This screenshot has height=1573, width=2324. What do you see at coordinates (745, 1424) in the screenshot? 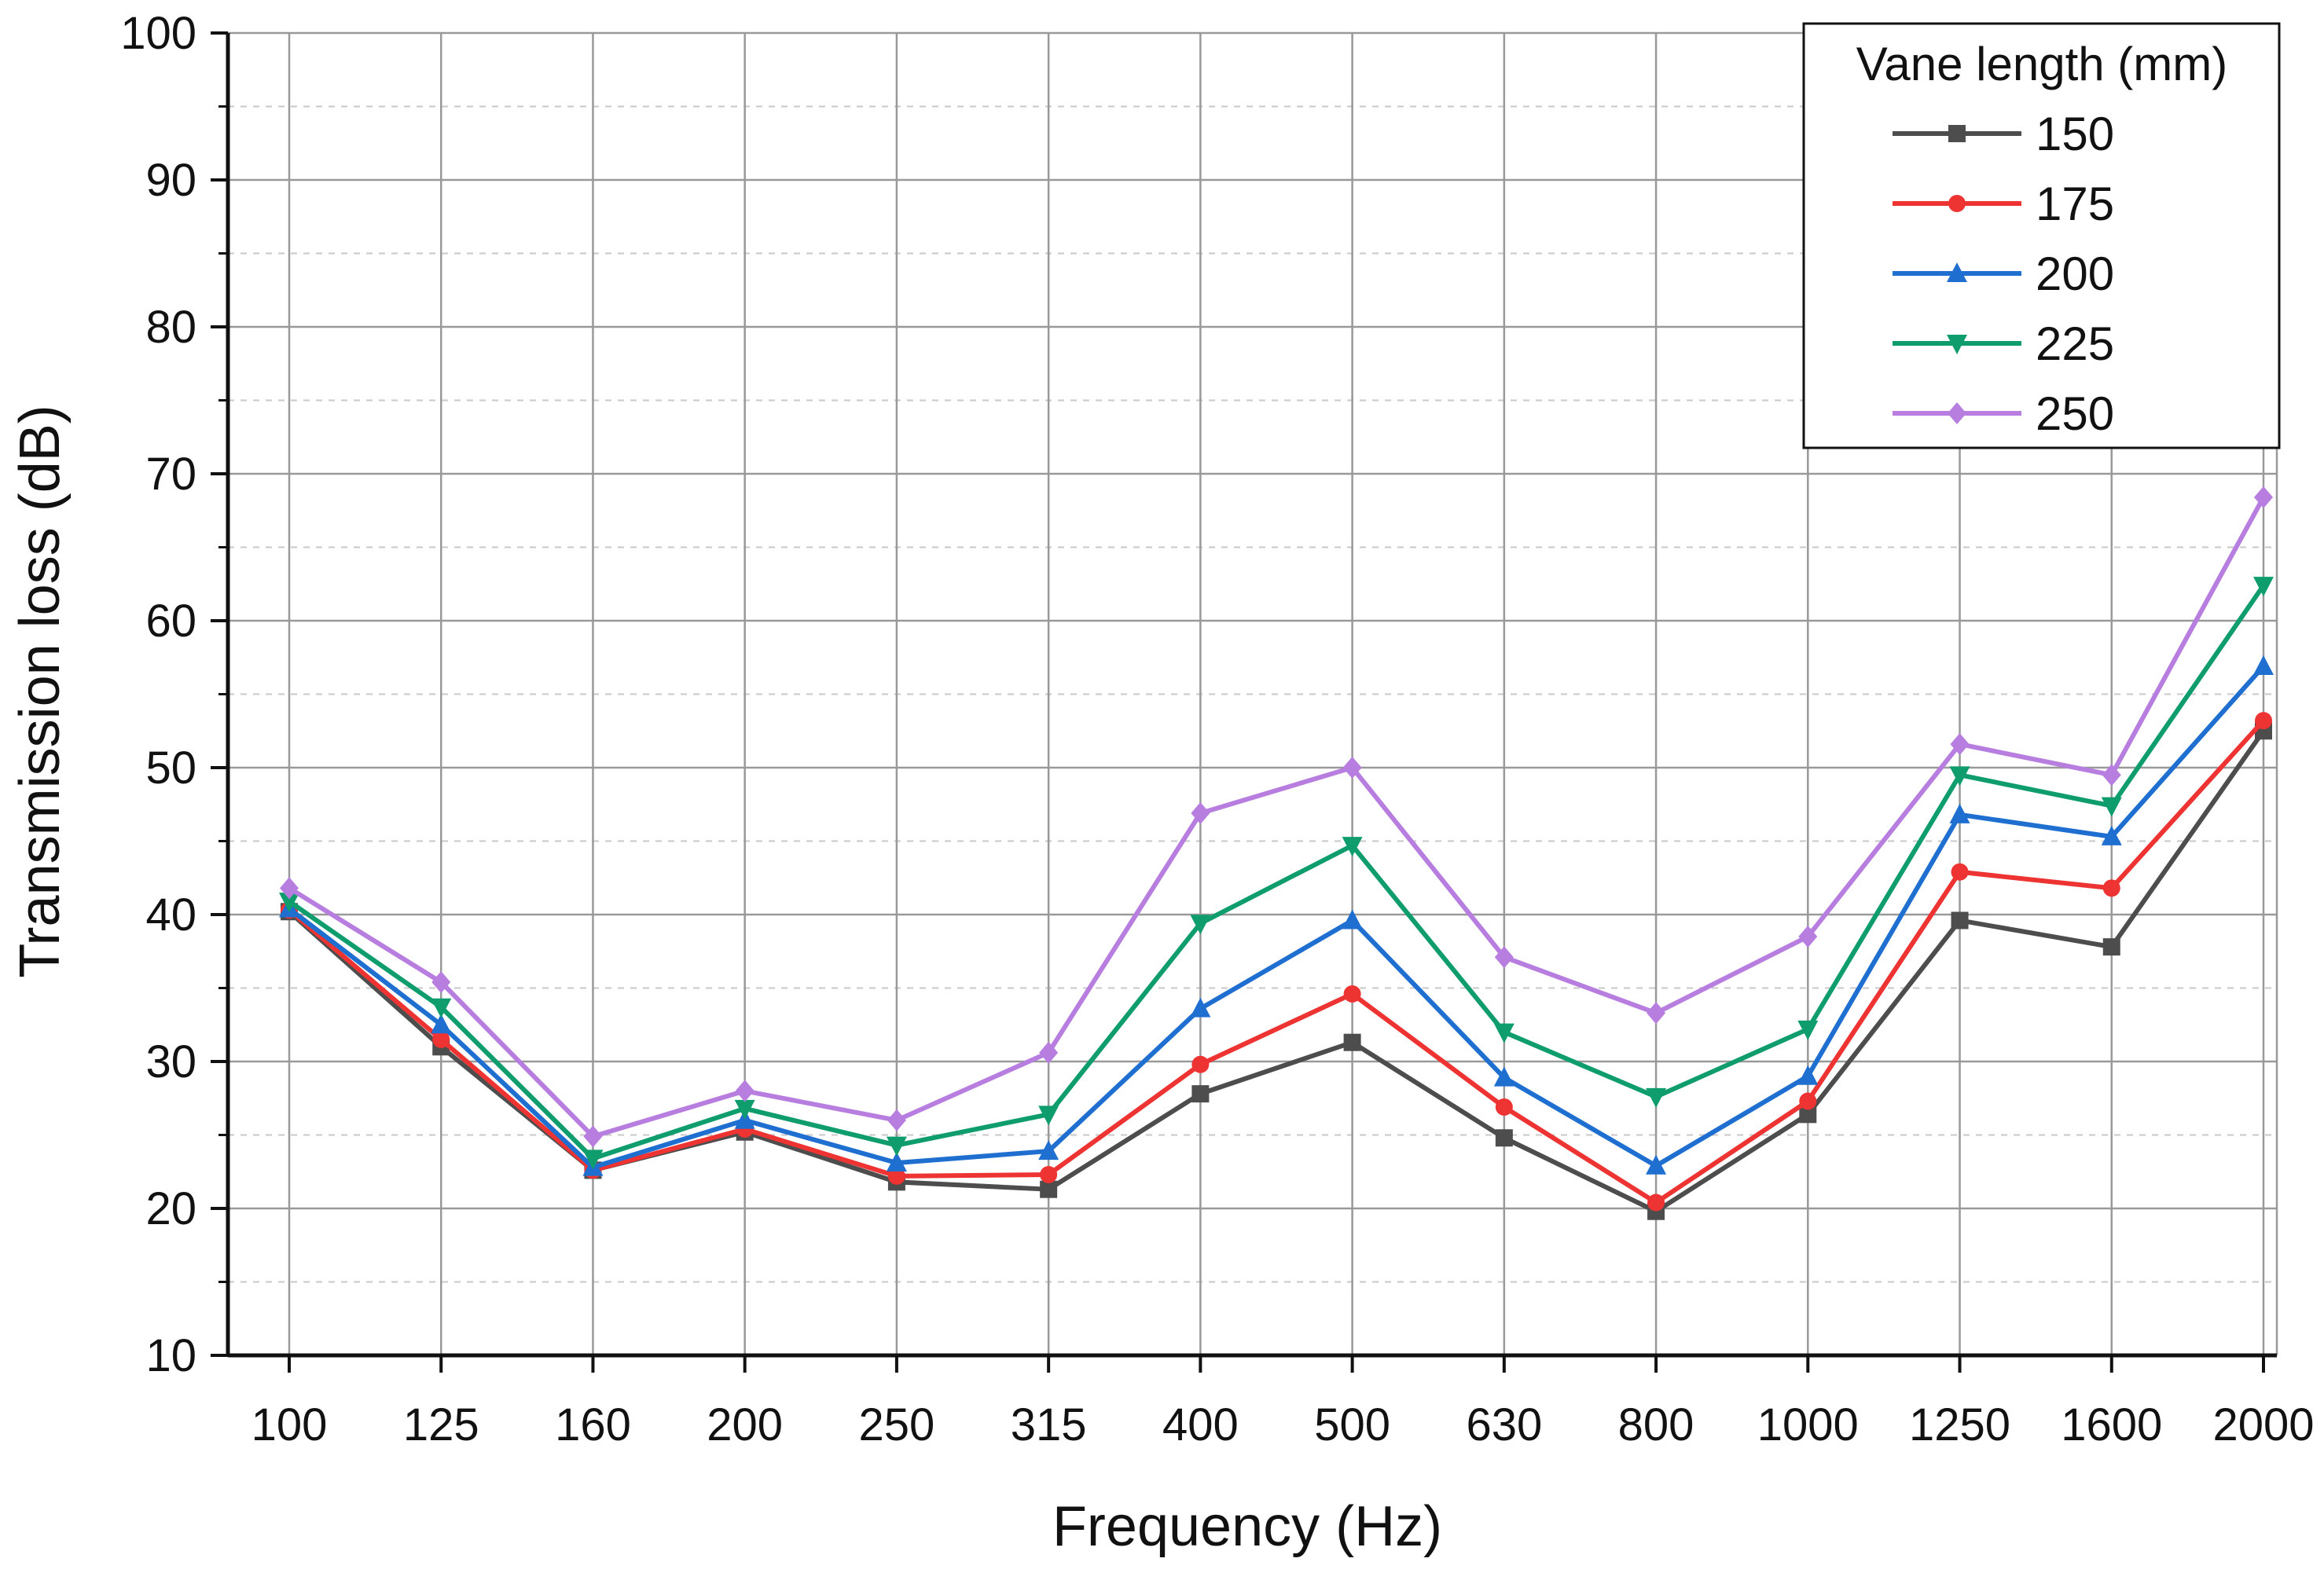
I see `x-tick-label: 200` at bounding box center [745, 1424].